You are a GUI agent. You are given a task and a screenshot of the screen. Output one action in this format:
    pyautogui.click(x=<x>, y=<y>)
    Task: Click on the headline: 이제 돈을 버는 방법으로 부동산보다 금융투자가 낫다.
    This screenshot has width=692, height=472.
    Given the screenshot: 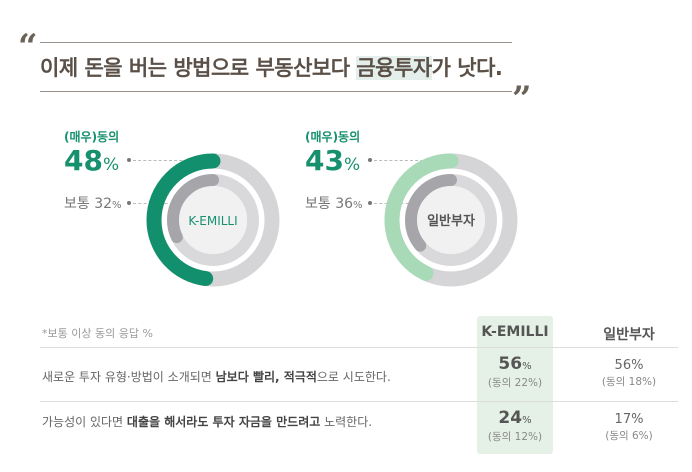 What is the action you would take?
    pyautogui.click(x=271, y=67)
    